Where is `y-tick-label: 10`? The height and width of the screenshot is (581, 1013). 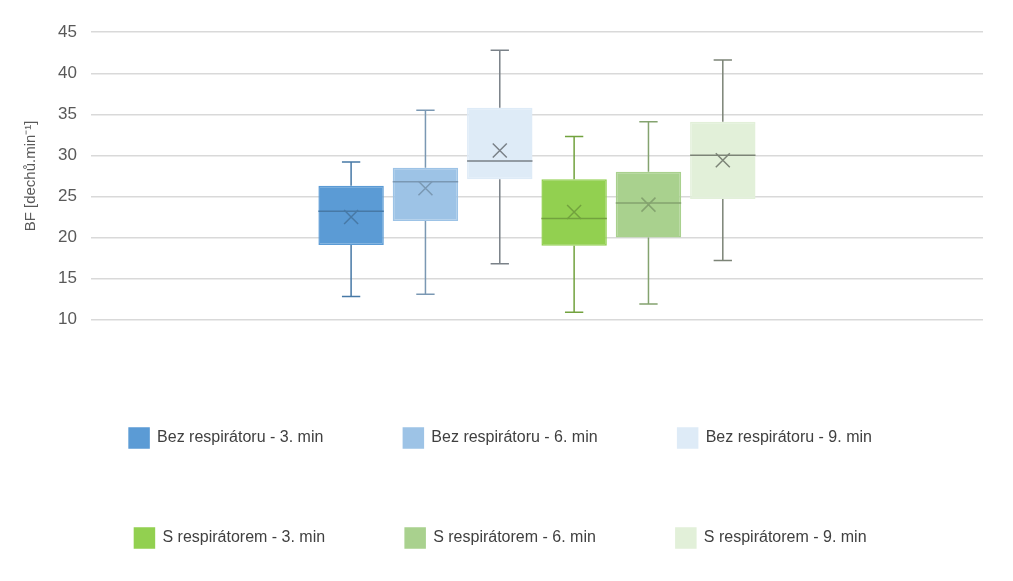 y-tick-label: 10 is located at coordinates (67, 319).